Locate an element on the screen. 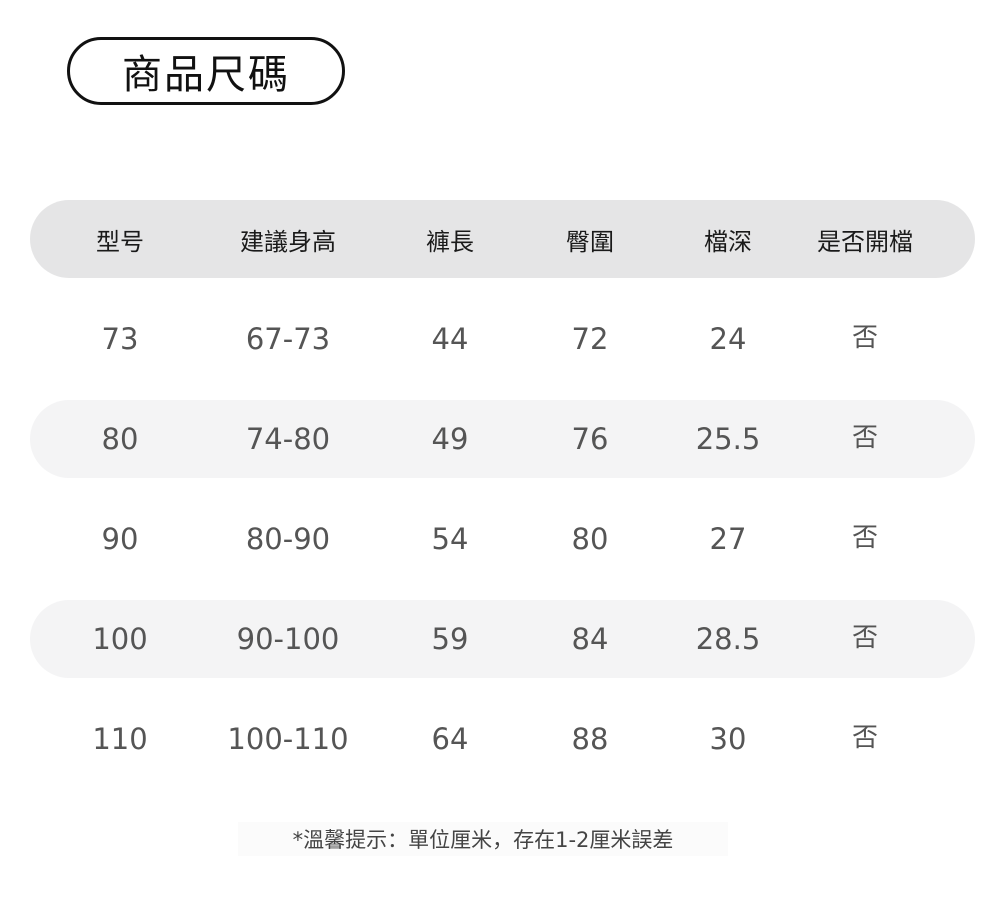 Image resolution: width=1000 pixels, height=901 pixels. table-row: 73 67-73 44 72 24 否 is located at coordinates (502, 339).